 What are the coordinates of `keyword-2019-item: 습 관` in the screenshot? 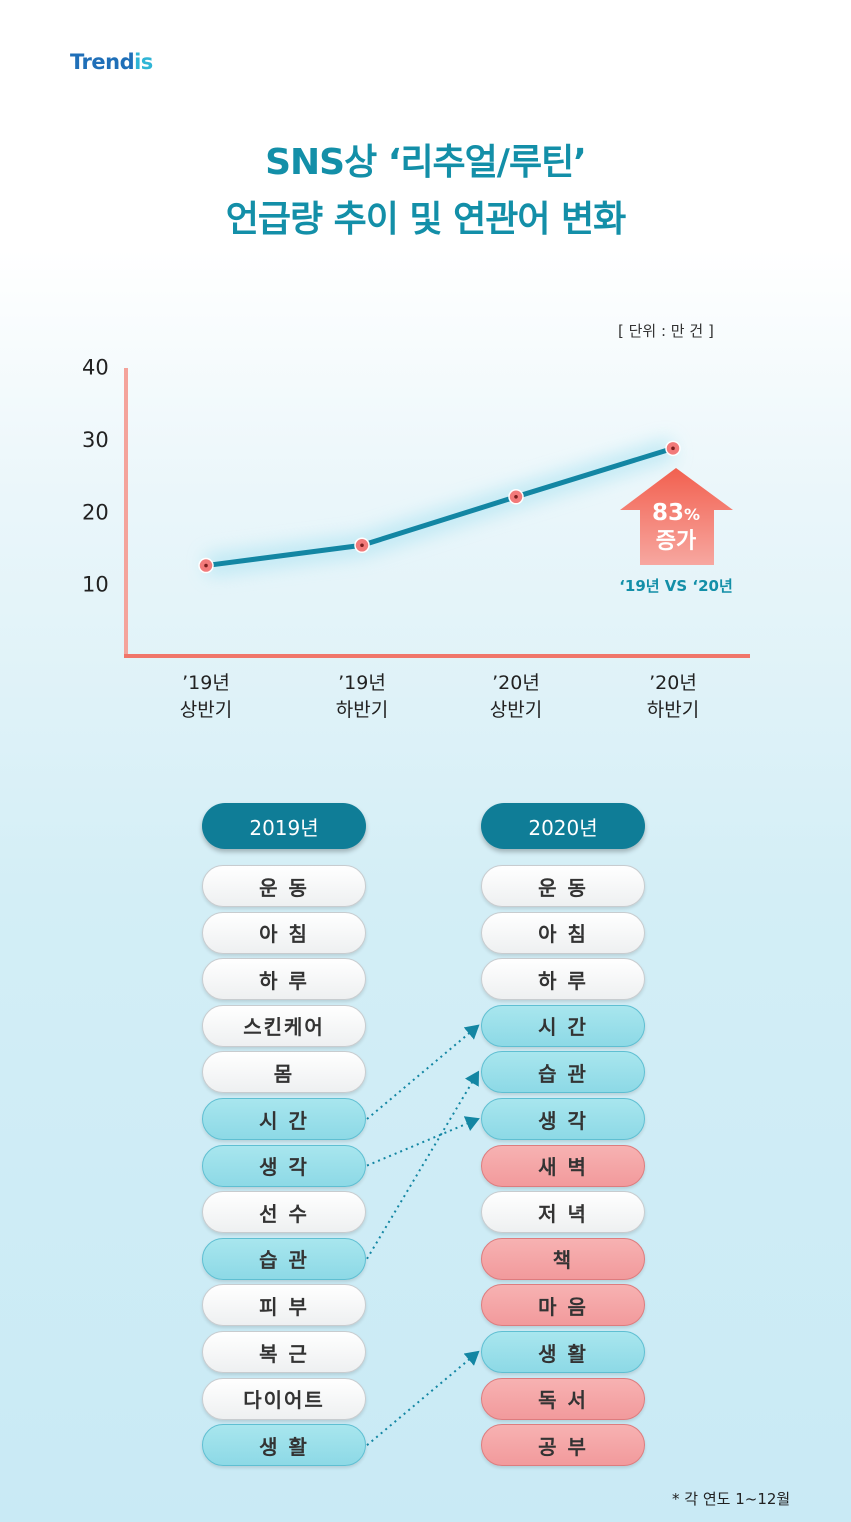 It's located at (284, 1258).